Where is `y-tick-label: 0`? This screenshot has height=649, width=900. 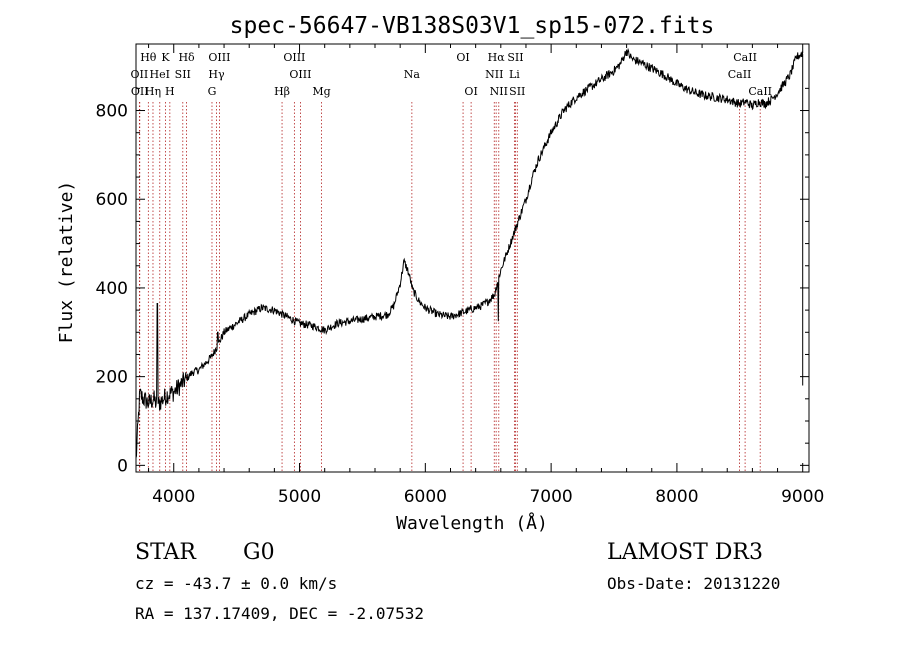
y-tick-label: 0 is located at coordinates (122, 466).